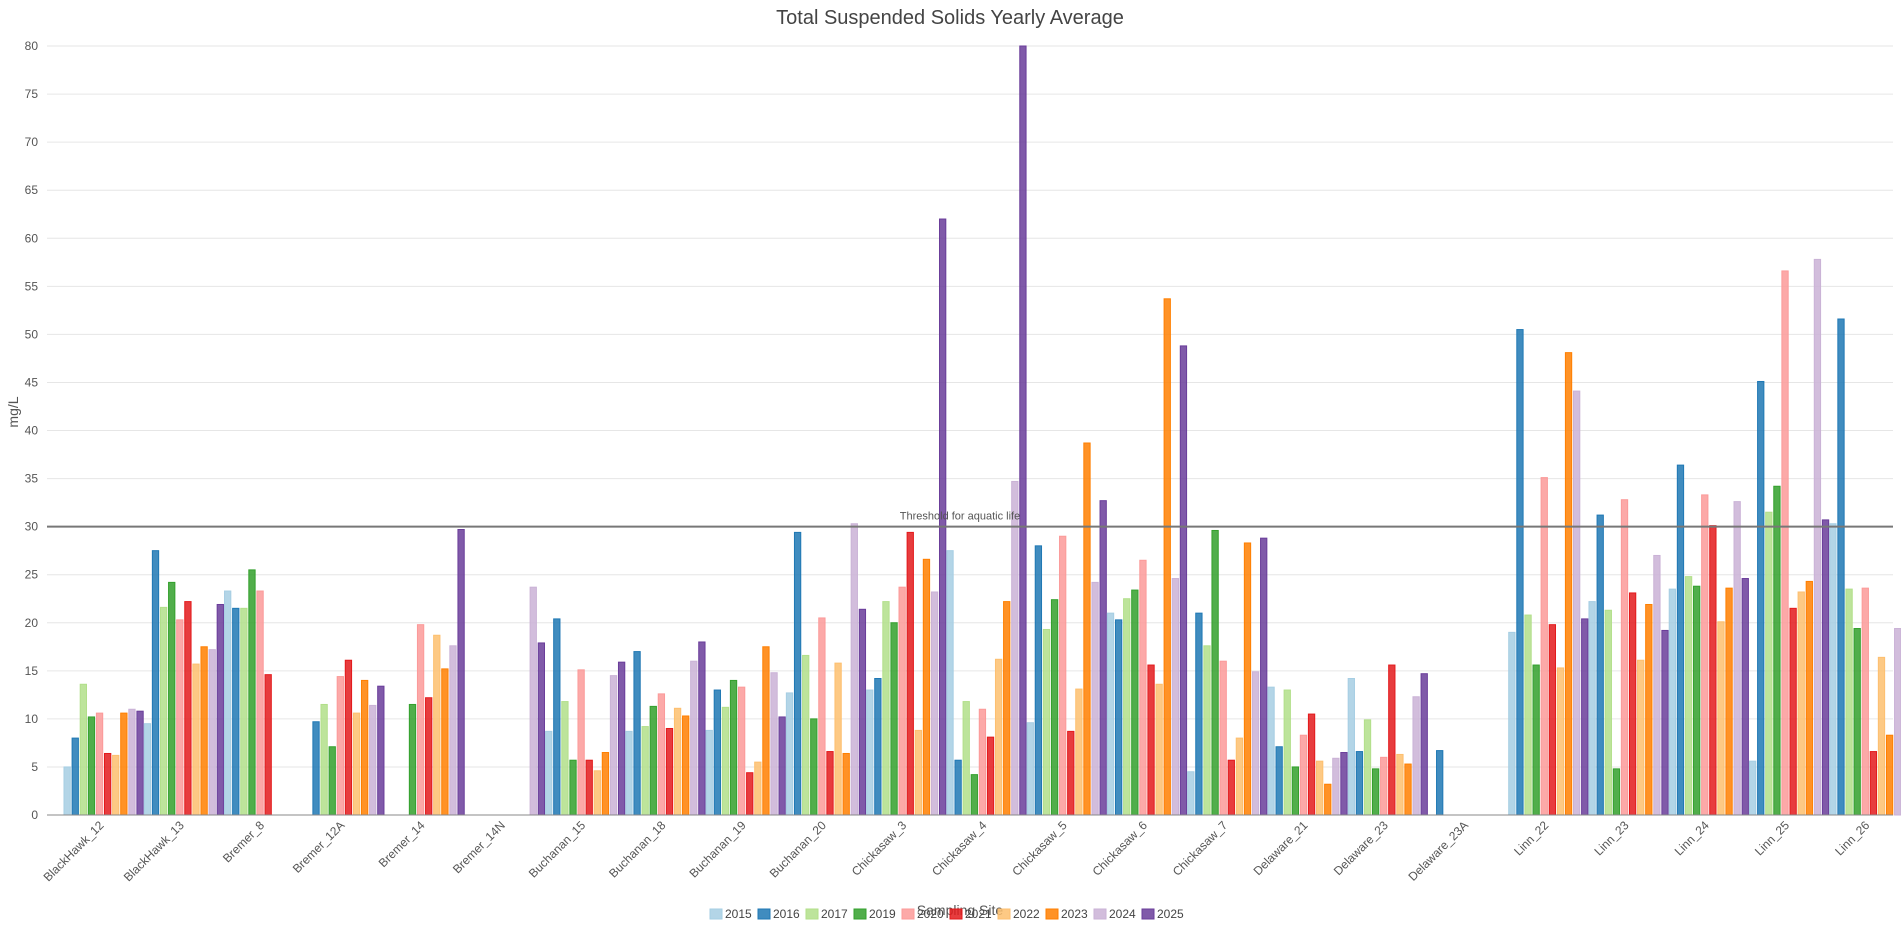  I want to click on bar-Bremer_12A-2025, so click(381, 750).